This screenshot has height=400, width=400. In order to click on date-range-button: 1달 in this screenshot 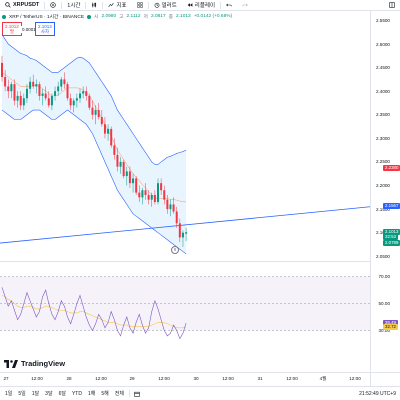, I will do `click(35, 394)`.